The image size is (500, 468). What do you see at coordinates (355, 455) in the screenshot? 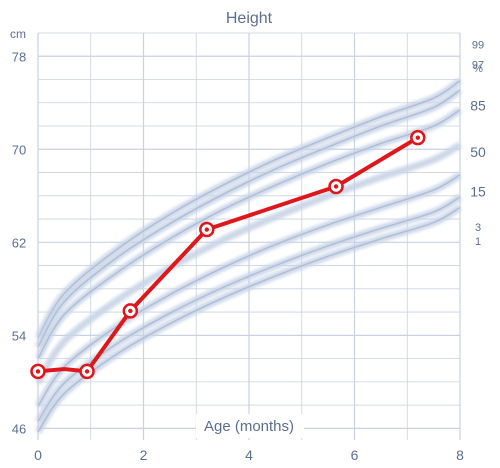
I see `x-tick-label: 6` at bounding box center [355, 455].